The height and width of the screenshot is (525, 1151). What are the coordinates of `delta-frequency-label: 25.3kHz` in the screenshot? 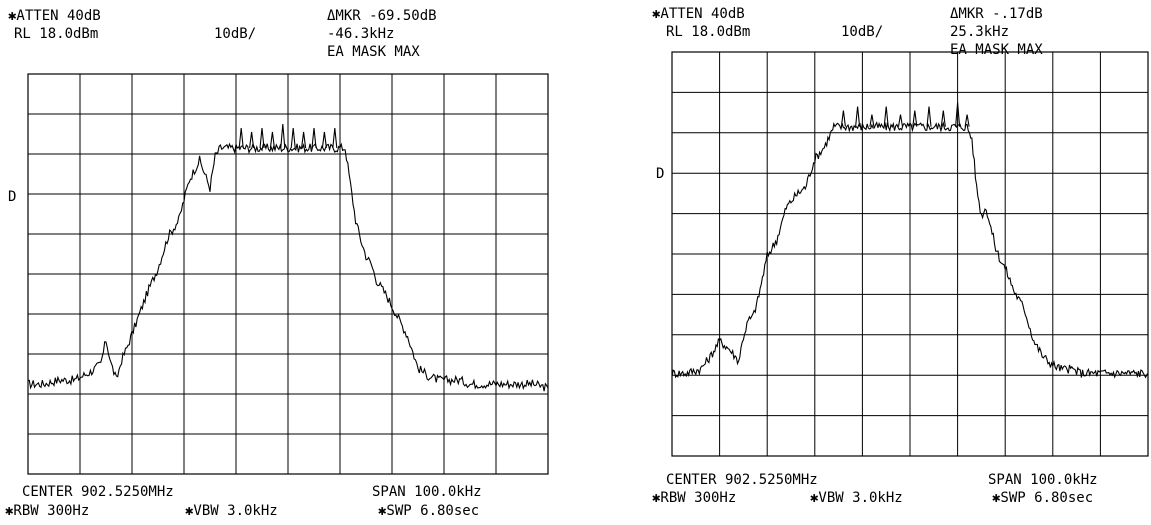 It's located at (979, 32).